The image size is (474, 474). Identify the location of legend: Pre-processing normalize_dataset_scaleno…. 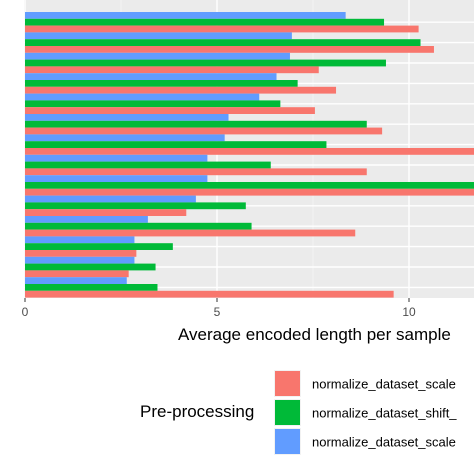
(298, 412).